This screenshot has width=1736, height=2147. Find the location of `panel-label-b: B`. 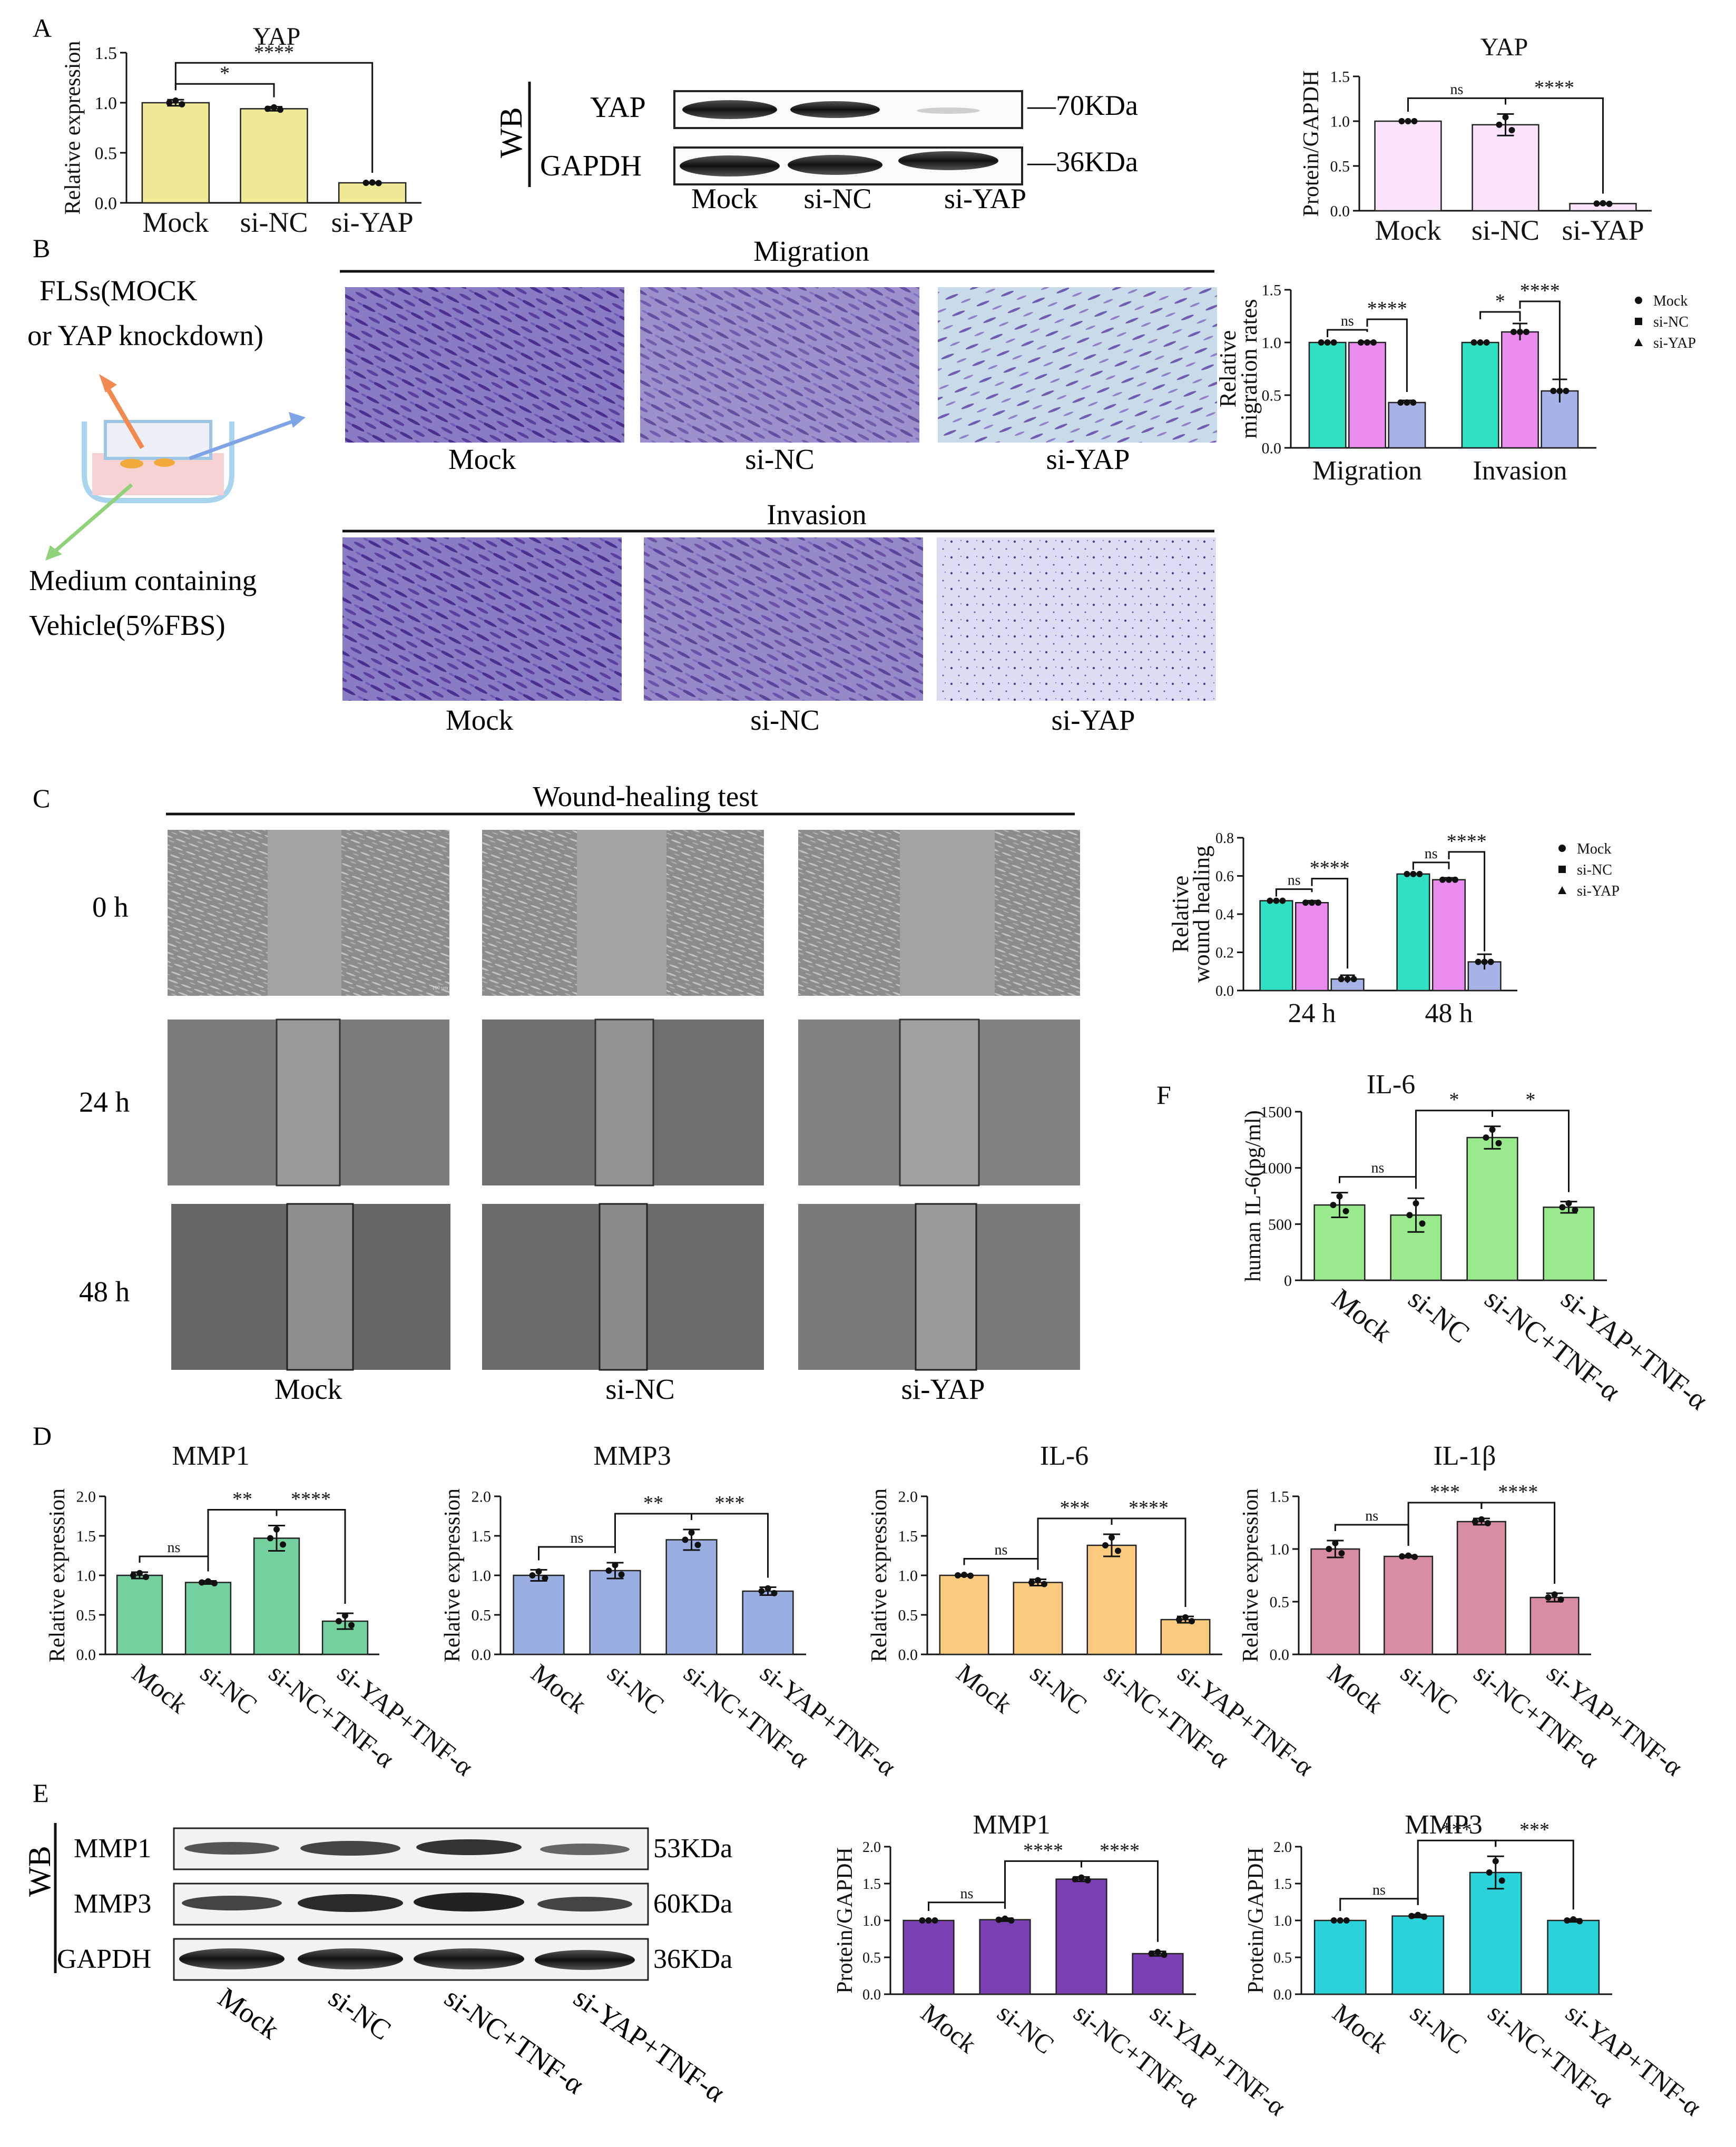

panel-label-b: B is located at coordinates (41, 248).